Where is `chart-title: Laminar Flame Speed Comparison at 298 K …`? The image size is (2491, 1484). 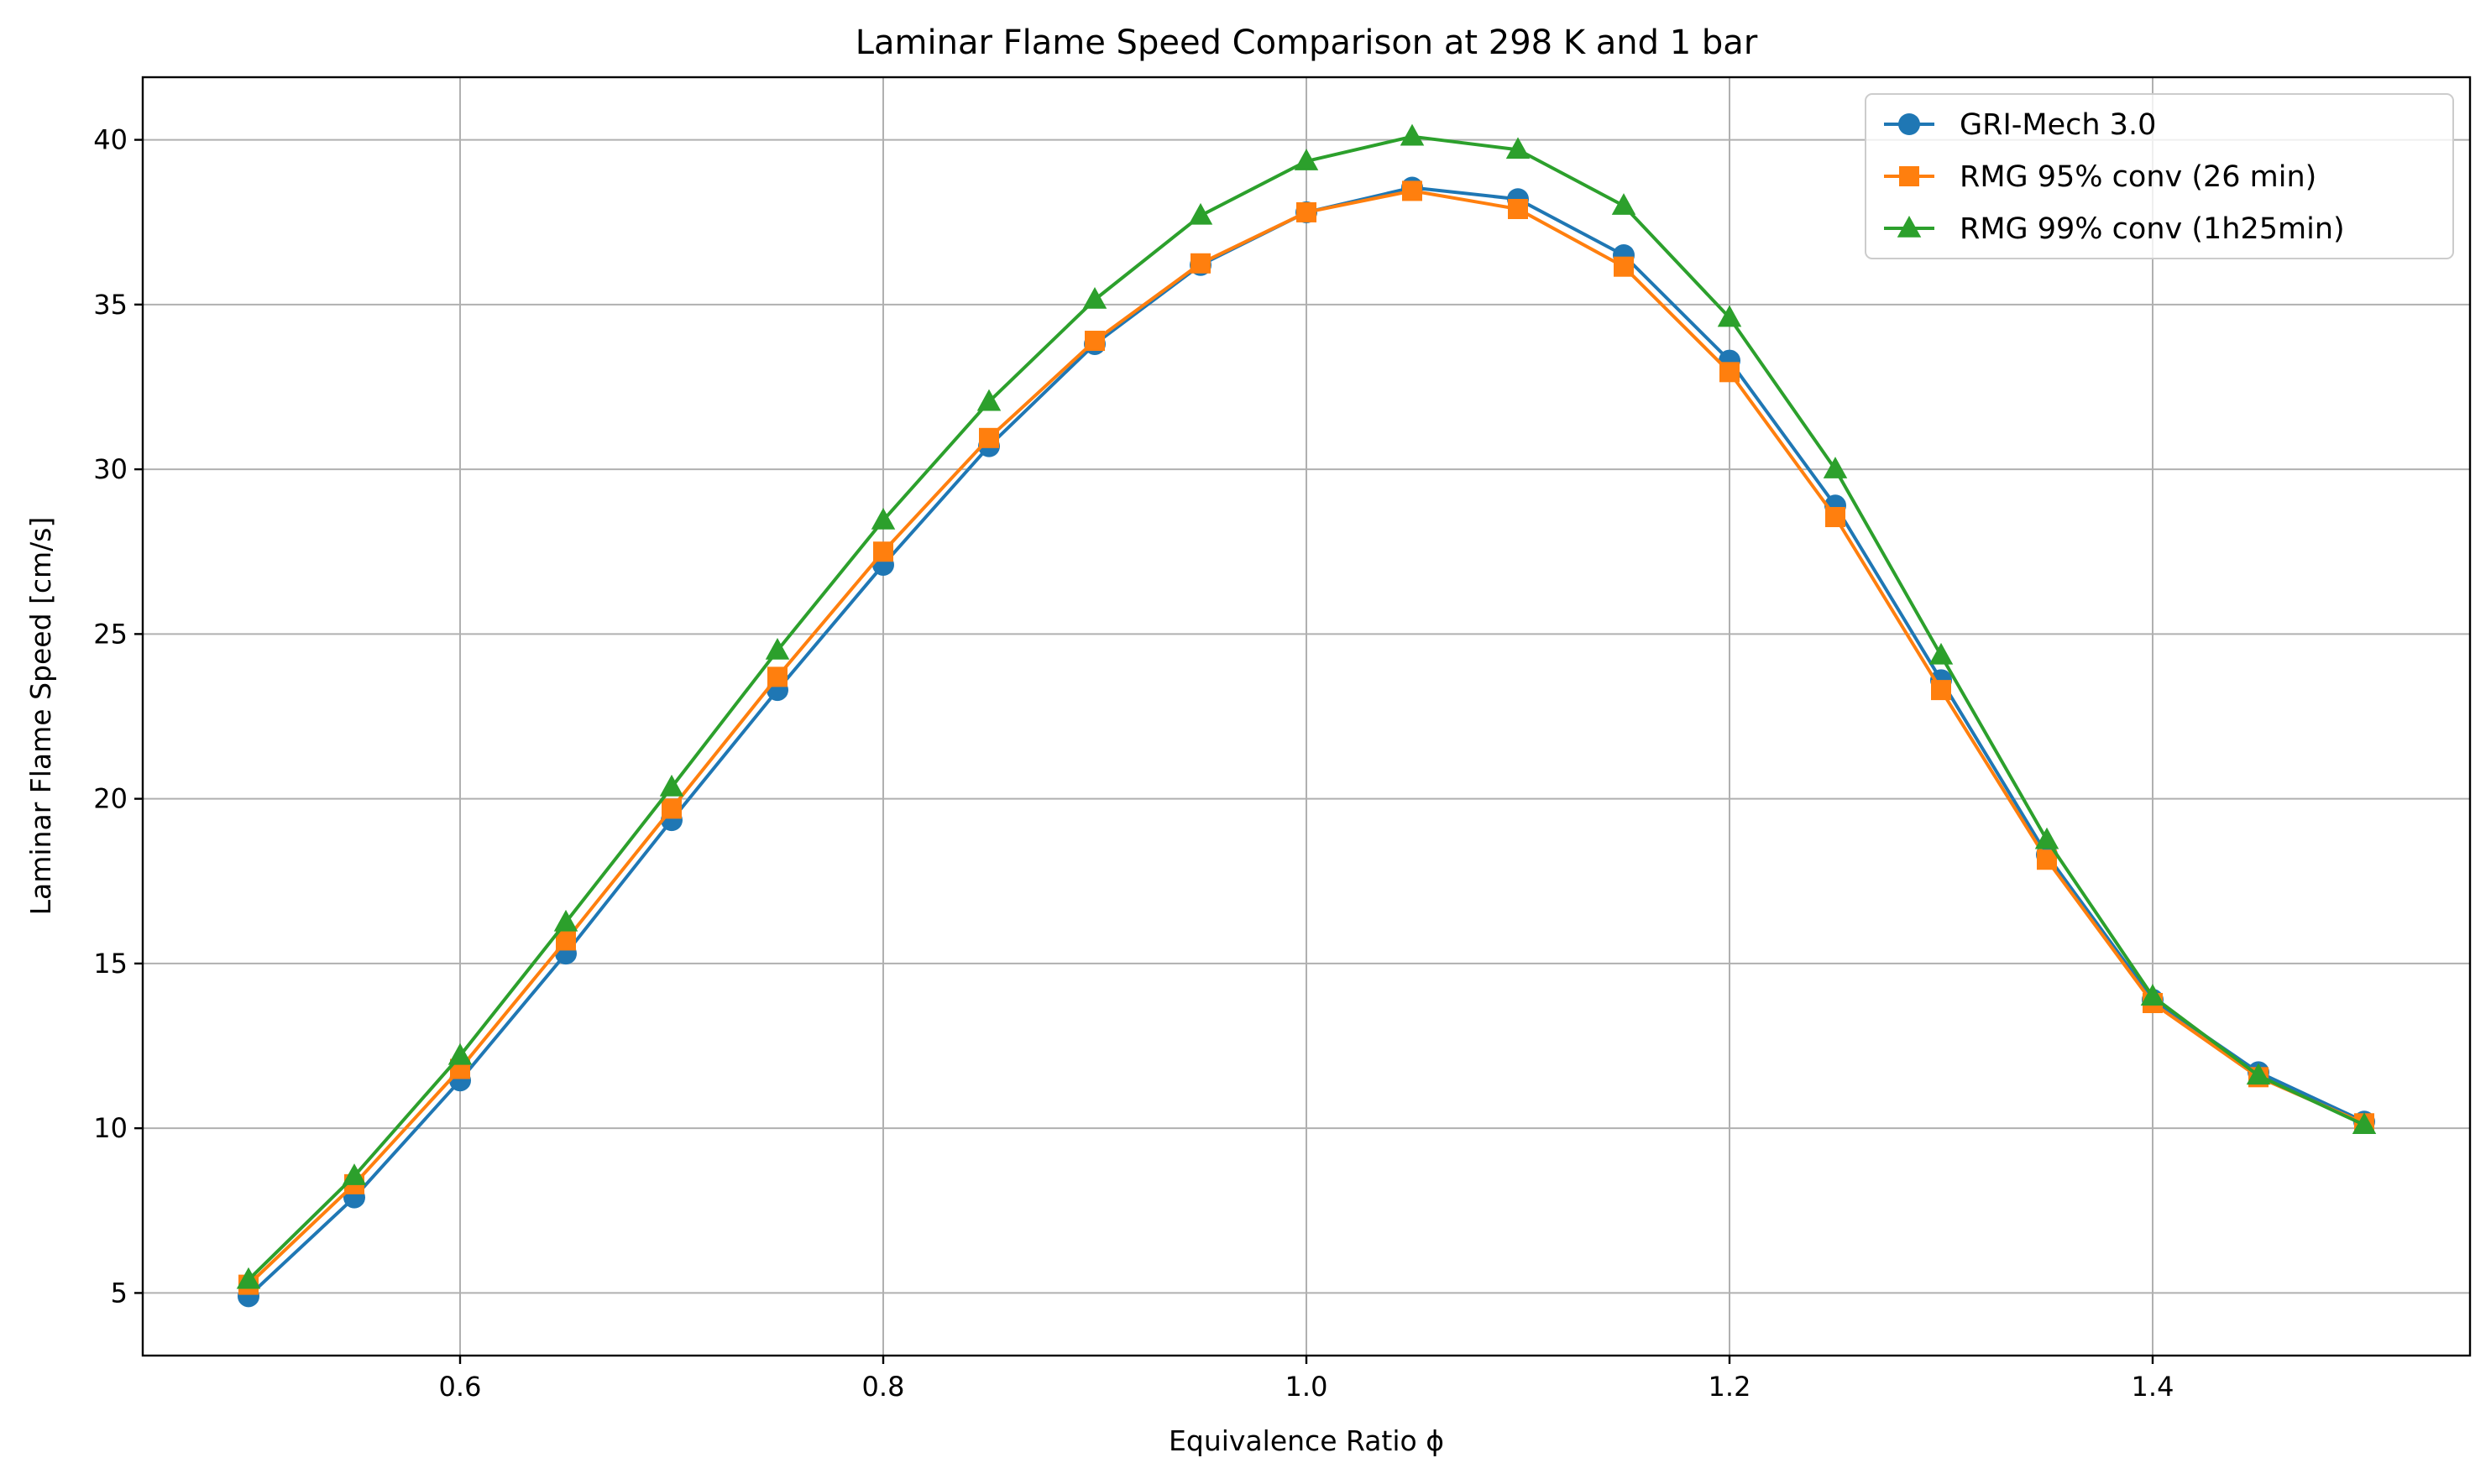 chart-title: Laminar Flame Speed Comparison at 298 K … is located at coordinates (1307, 43).